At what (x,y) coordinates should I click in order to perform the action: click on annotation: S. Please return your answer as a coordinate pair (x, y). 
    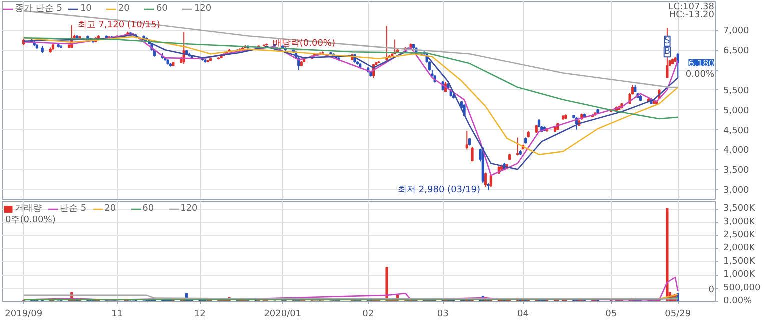
    Looking at the image, I should click on (667, 41).